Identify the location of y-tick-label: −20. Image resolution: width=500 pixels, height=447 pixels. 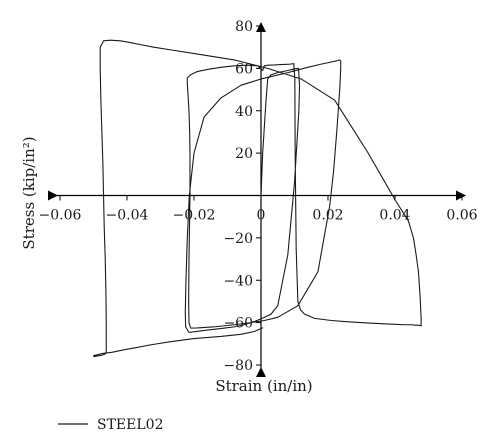
(238, 239).